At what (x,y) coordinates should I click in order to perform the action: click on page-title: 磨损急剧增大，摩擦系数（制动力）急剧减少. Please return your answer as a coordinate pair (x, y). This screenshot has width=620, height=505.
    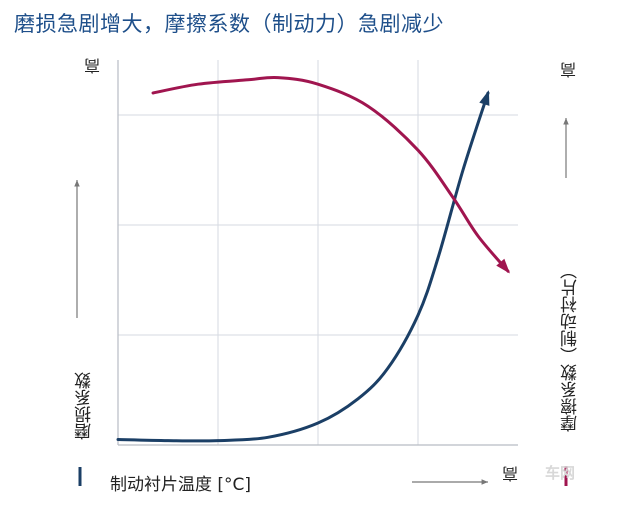
    Looking at the image, I should click on (229, 24).